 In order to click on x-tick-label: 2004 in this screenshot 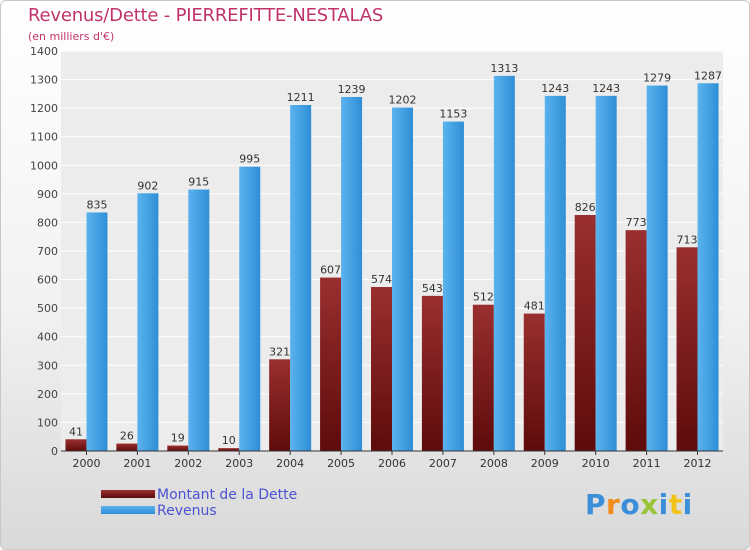, I will do `click(290, 463)`.